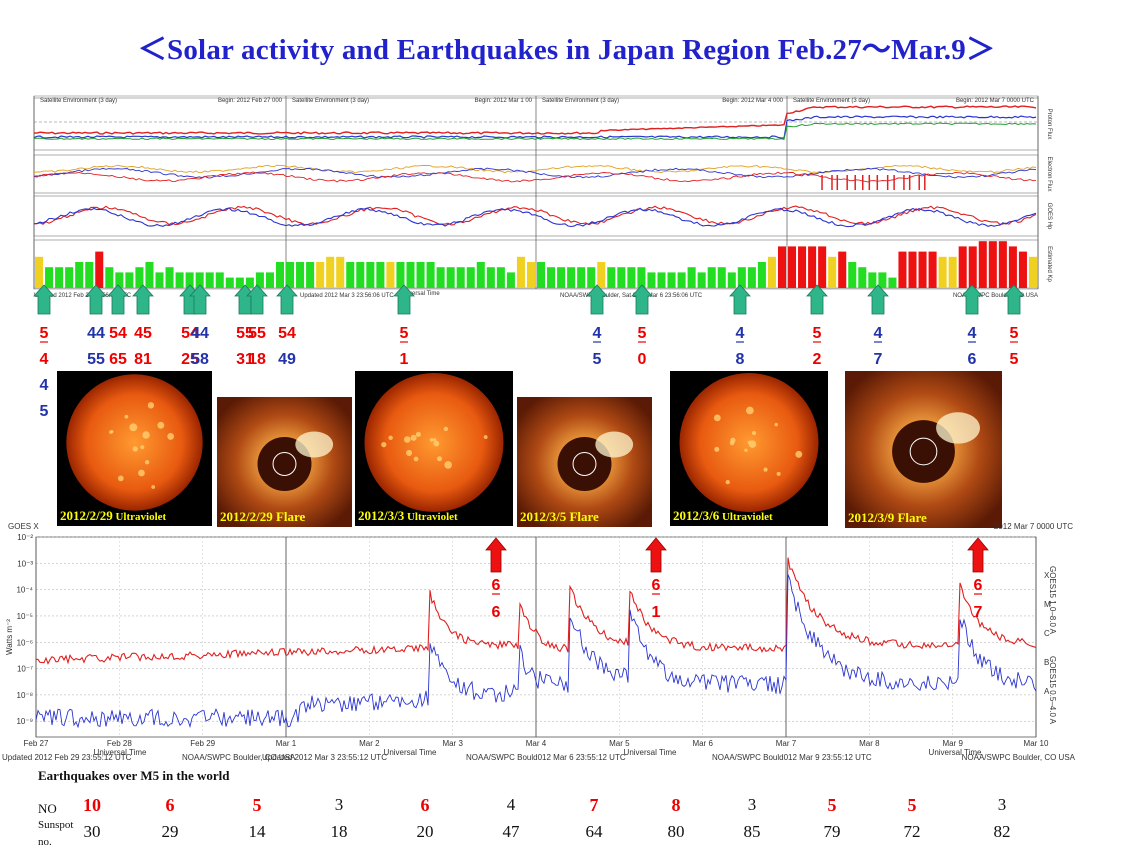  What do you see at coordinates (257, 326) in the screenshot?
I see `earthquake-marker: 55 18` at bounding box center [257, 326].